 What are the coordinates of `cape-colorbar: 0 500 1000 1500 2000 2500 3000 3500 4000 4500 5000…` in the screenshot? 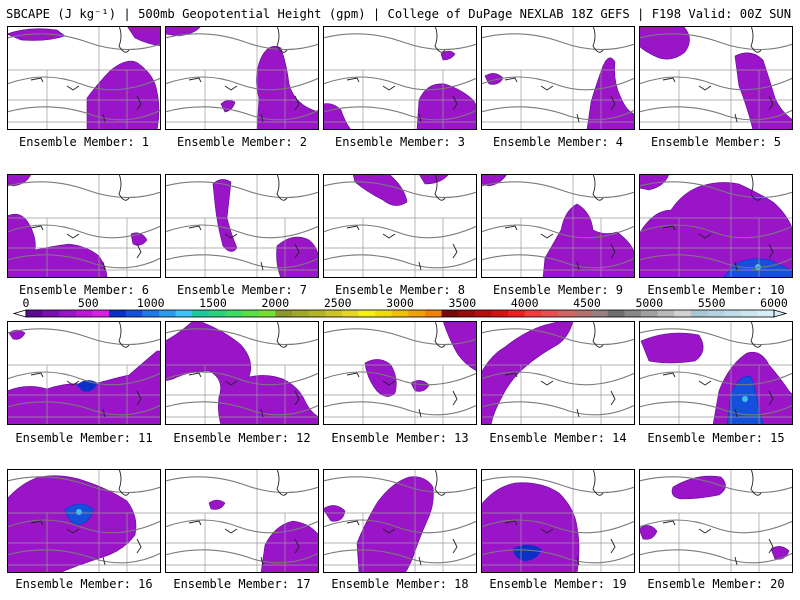 It's located at (400, 308).